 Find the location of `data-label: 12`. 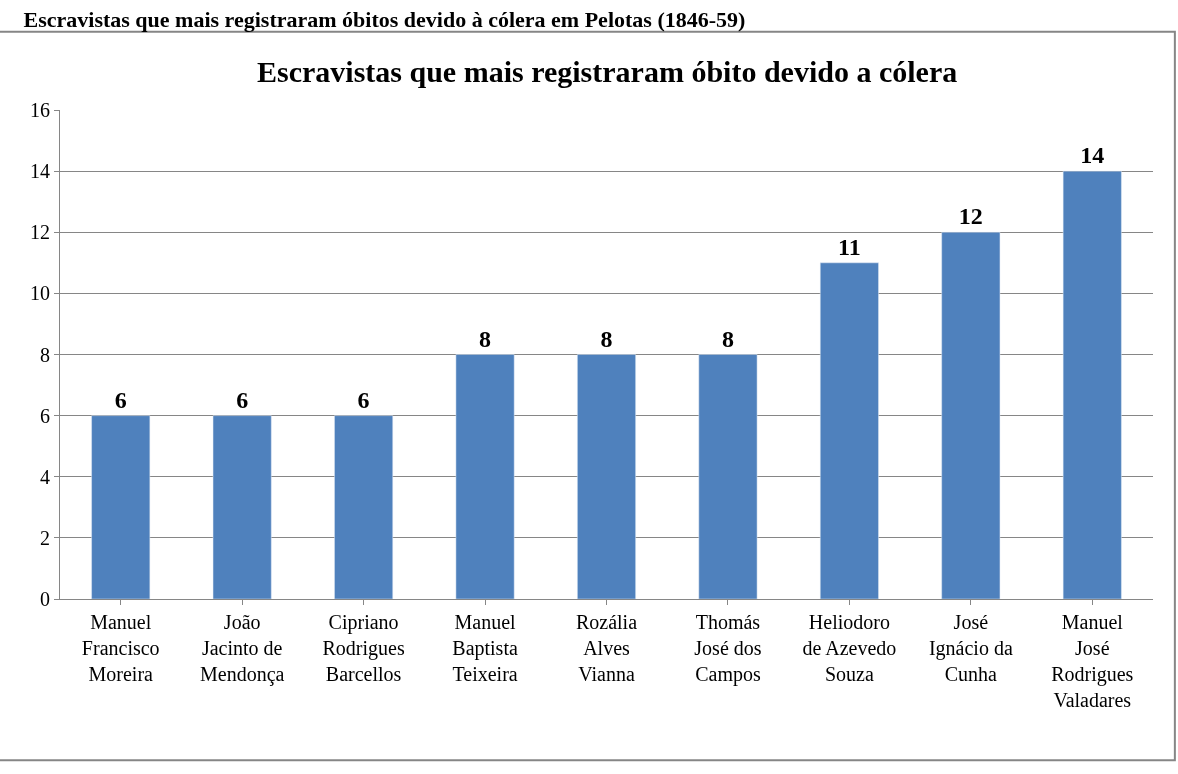

data-label: 12 is located at coordinates (970, 216).